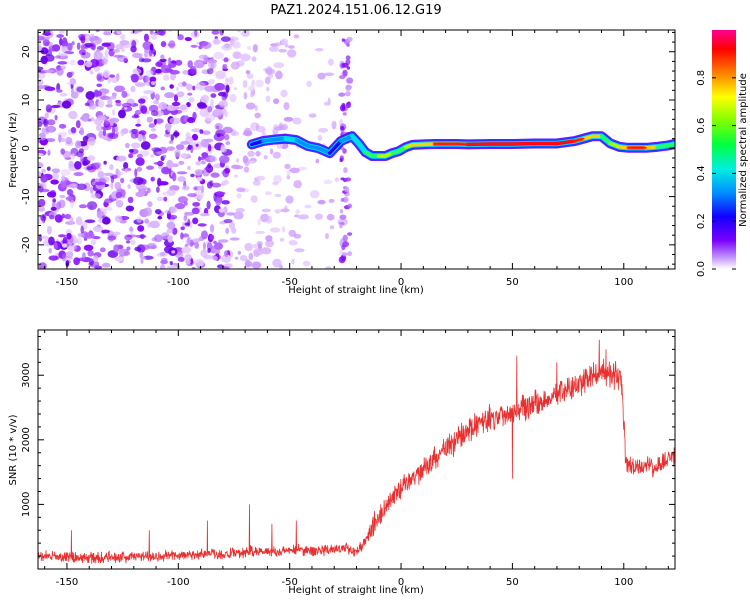 The image size is (750, 600). I want to click on y-tick-label: 10, so click(26, 100).